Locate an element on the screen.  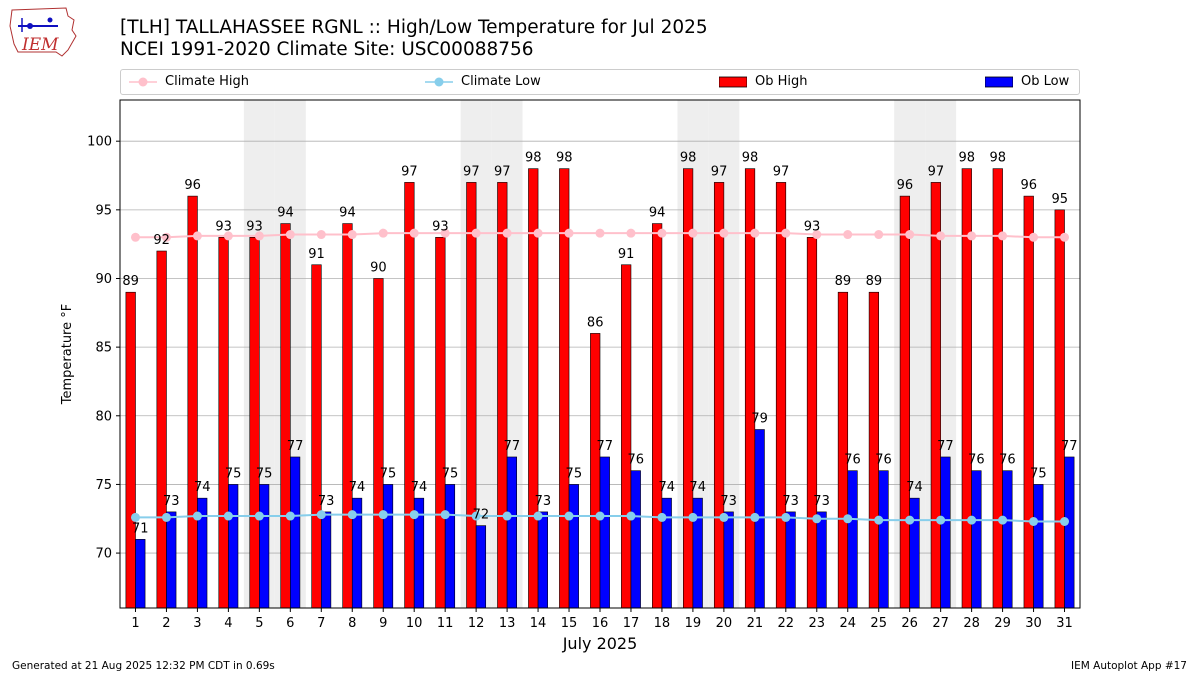
x-tick-label: 20 is located at coordinates (724, 623).